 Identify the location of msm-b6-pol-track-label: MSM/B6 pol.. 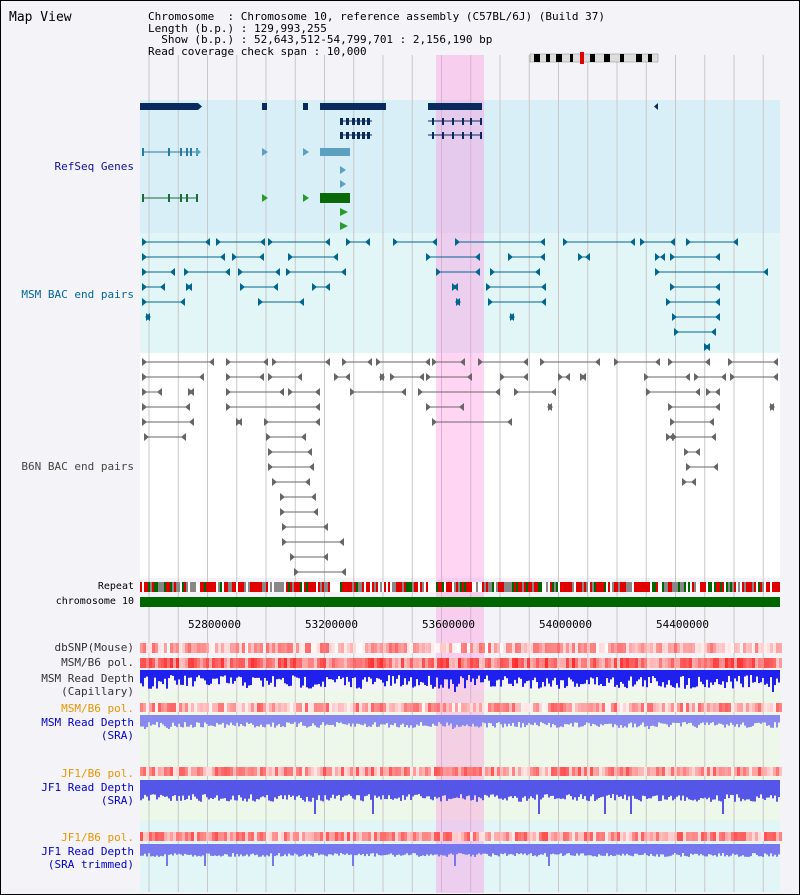
(97, 662).